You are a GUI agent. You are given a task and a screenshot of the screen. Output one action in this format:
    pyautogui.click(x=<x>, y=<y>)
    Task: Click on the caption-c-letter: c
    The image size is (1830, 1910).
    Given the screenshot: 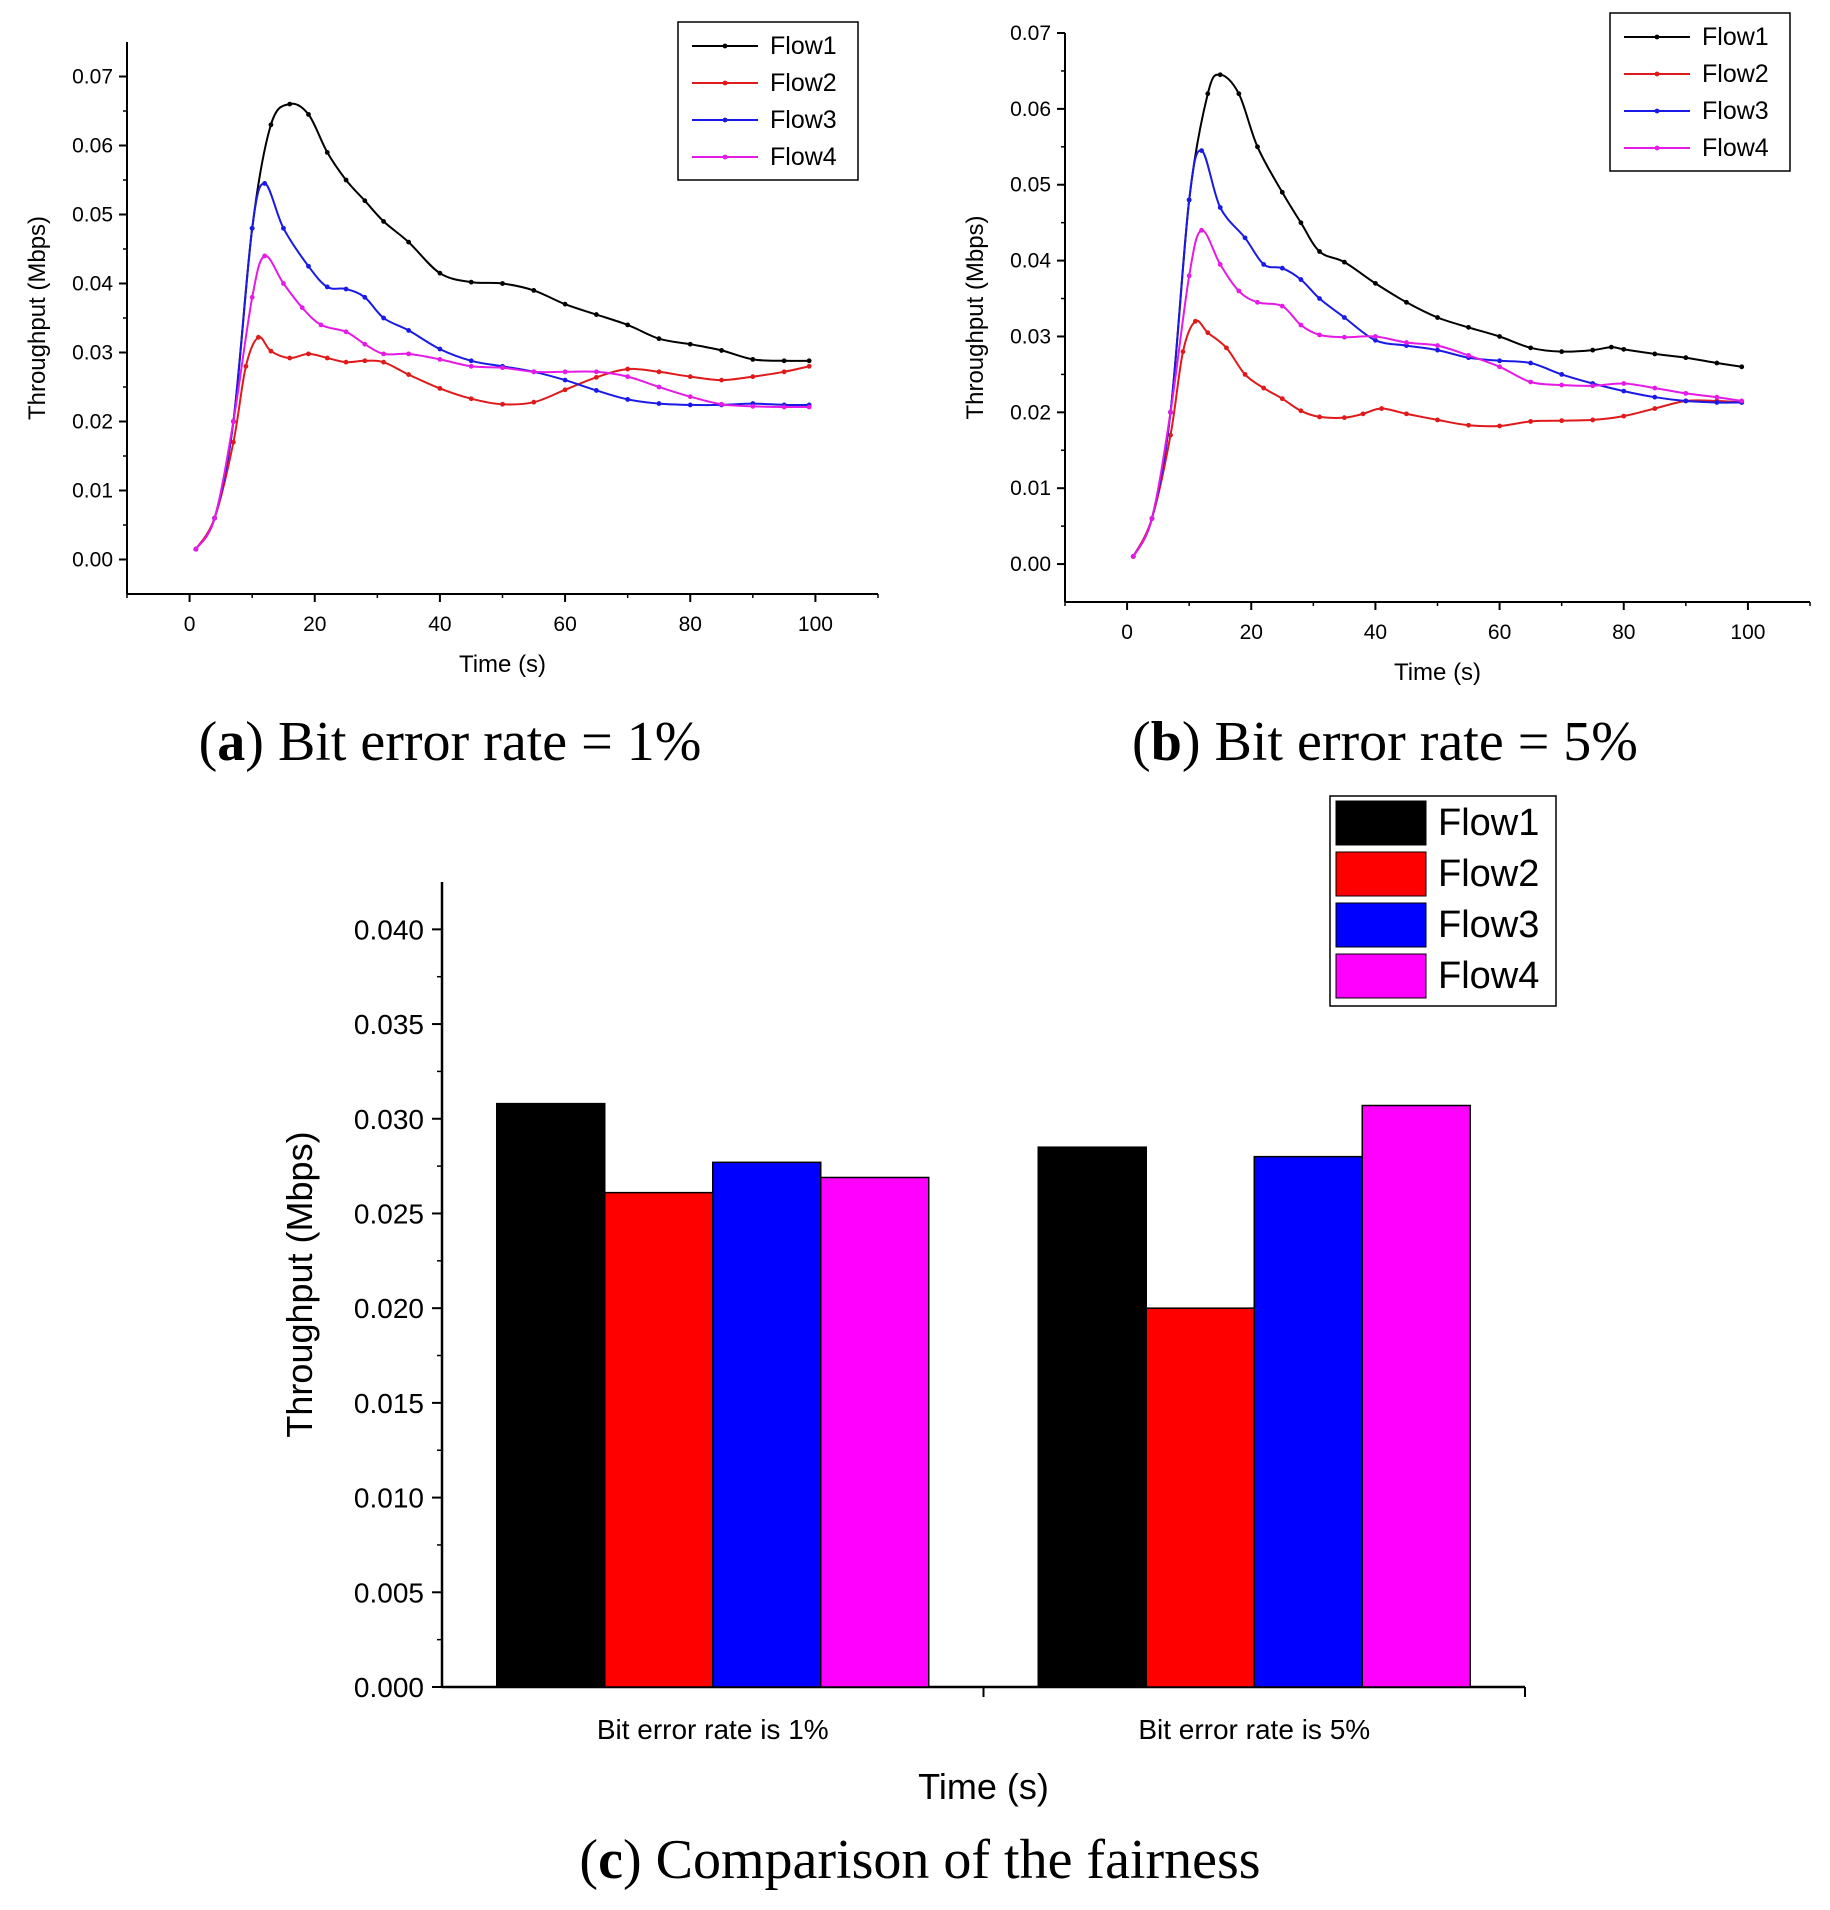 What is the action you would take?
    pyautogui.click(x=610, y=1860)
    